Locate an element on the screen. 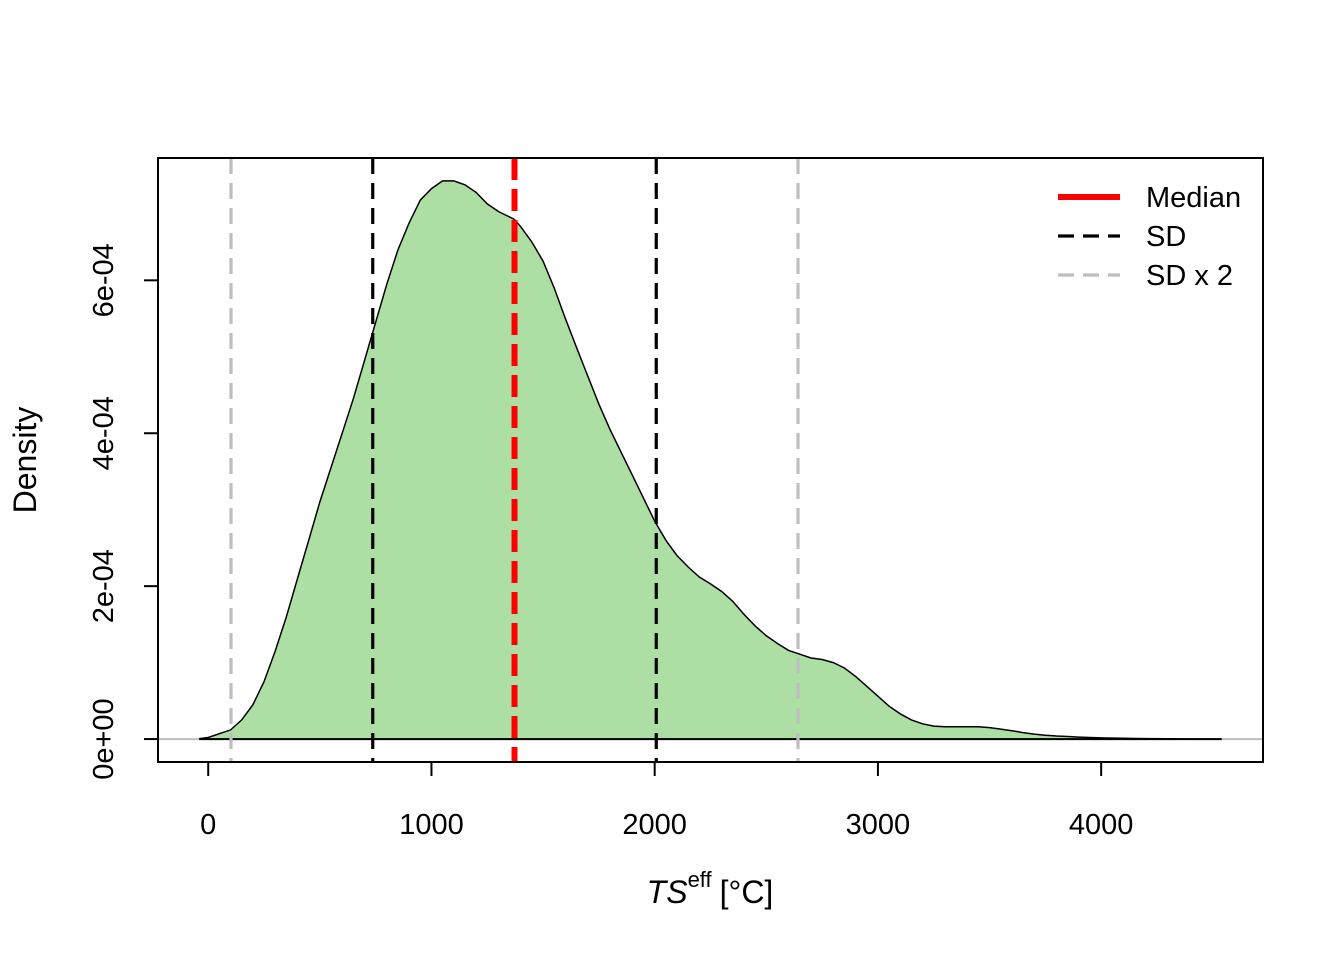  x-axis-label-sup: eff is located at coordinates (700, 879).